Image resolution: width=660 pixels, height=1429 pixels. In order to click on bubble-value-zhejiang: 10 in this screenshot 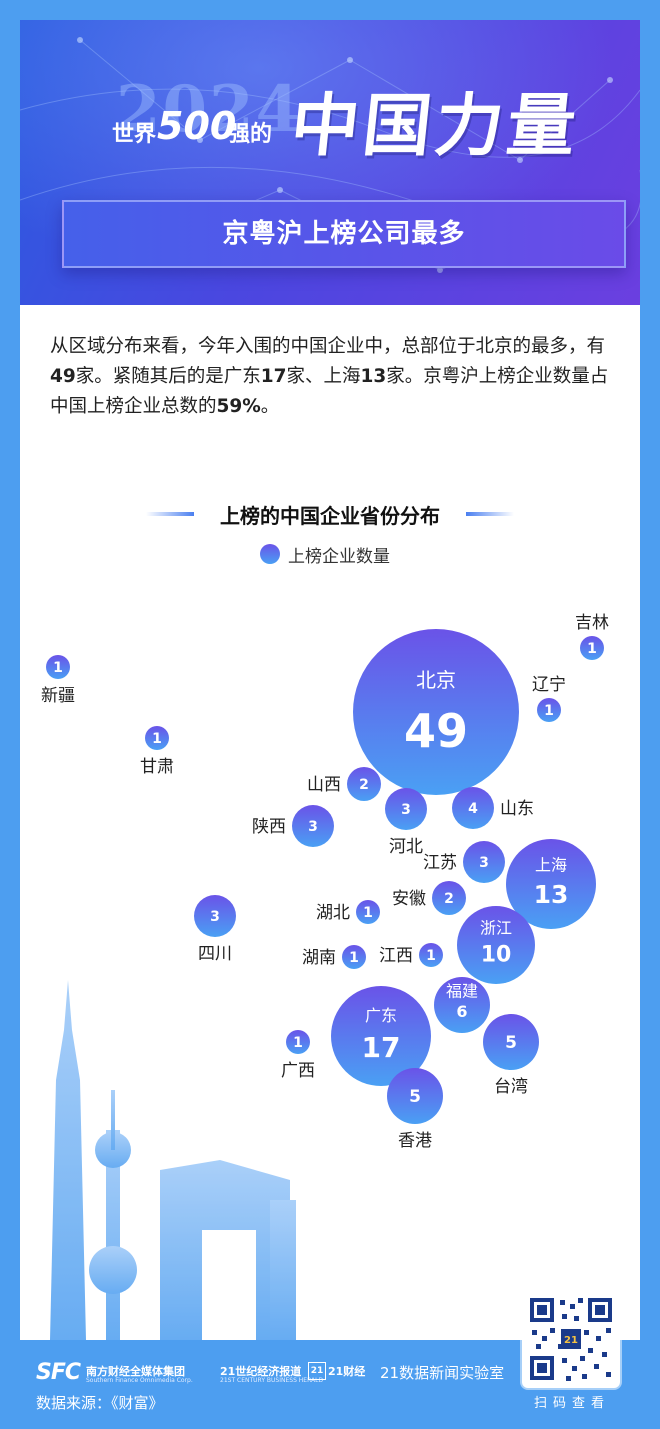, I will do `click(496, 954)`.